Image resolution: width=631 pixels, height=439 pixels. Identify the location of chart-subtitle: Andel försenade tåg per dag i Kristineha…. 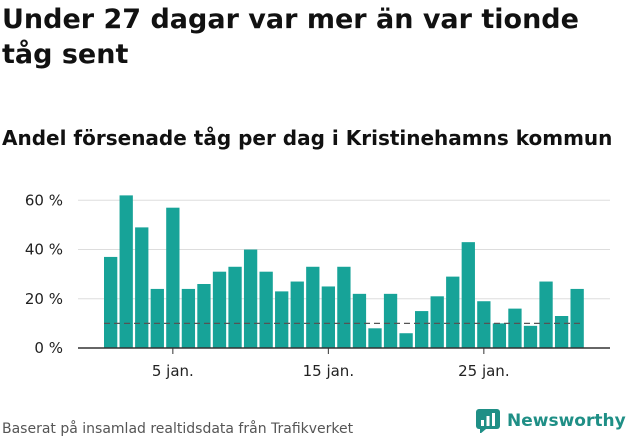
(307, 138).